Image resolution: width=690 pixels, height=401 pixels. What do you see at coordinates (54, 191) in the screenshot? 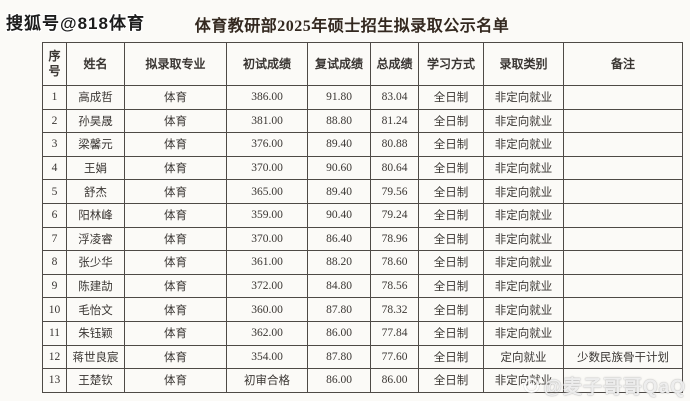
I see `table-cell: 5` at bounding box center [54, 191].